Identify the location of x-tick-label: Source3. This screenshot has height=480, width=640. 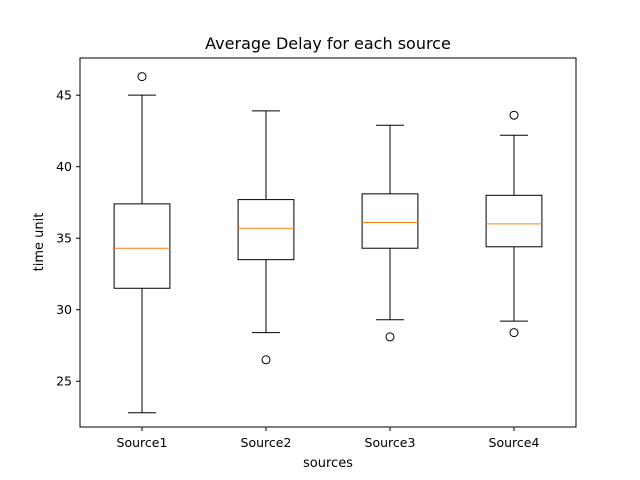
(390, 442).